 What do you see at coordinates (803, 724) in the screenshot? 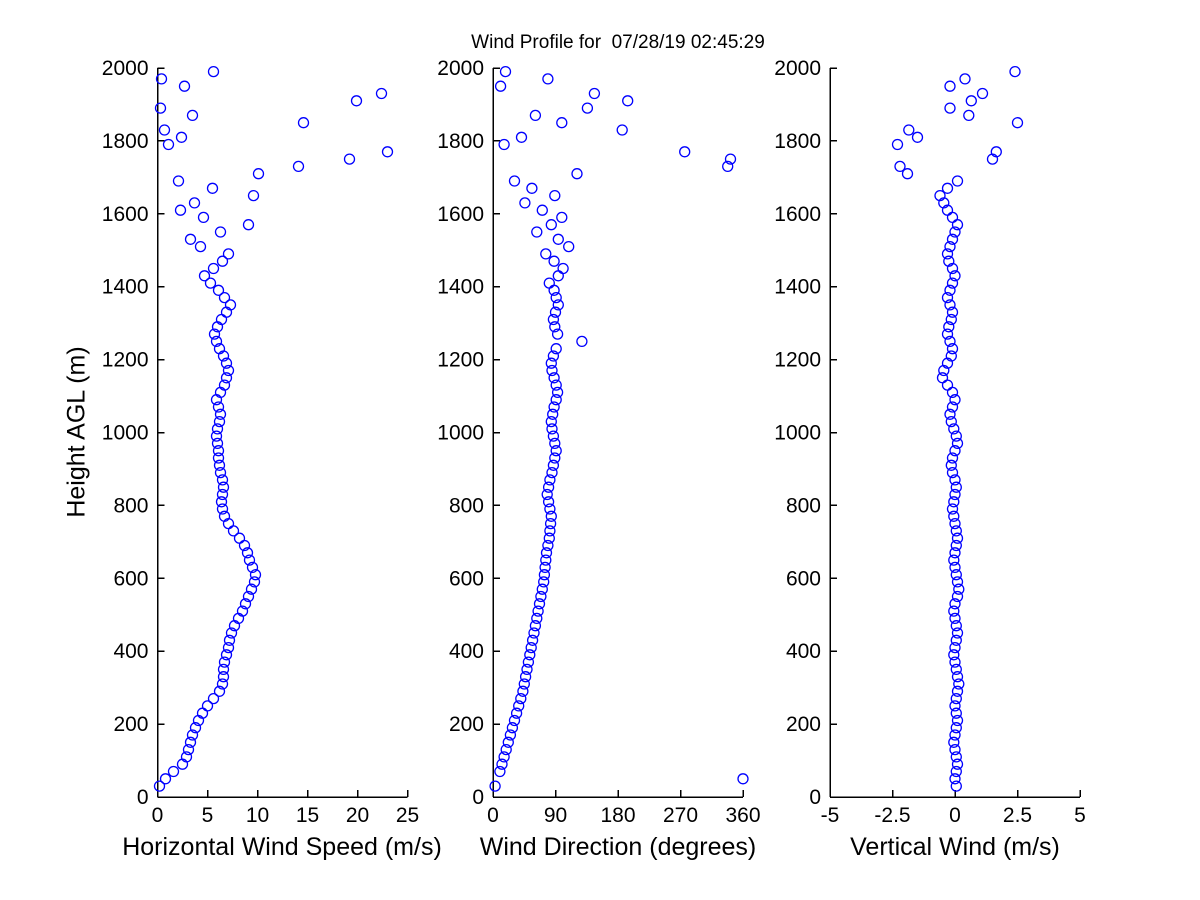
I see `y-tick-label: 200` at bounding box center [803, 724].